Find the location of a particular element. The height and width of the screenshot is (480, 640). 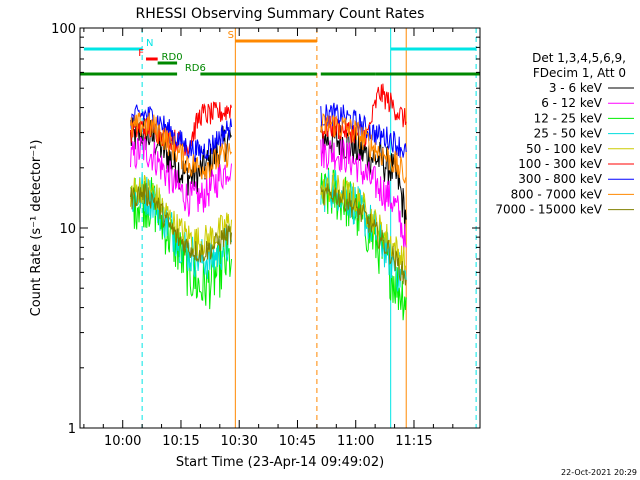

flag-label-3: RD6 is located at coordinates (195, 68).